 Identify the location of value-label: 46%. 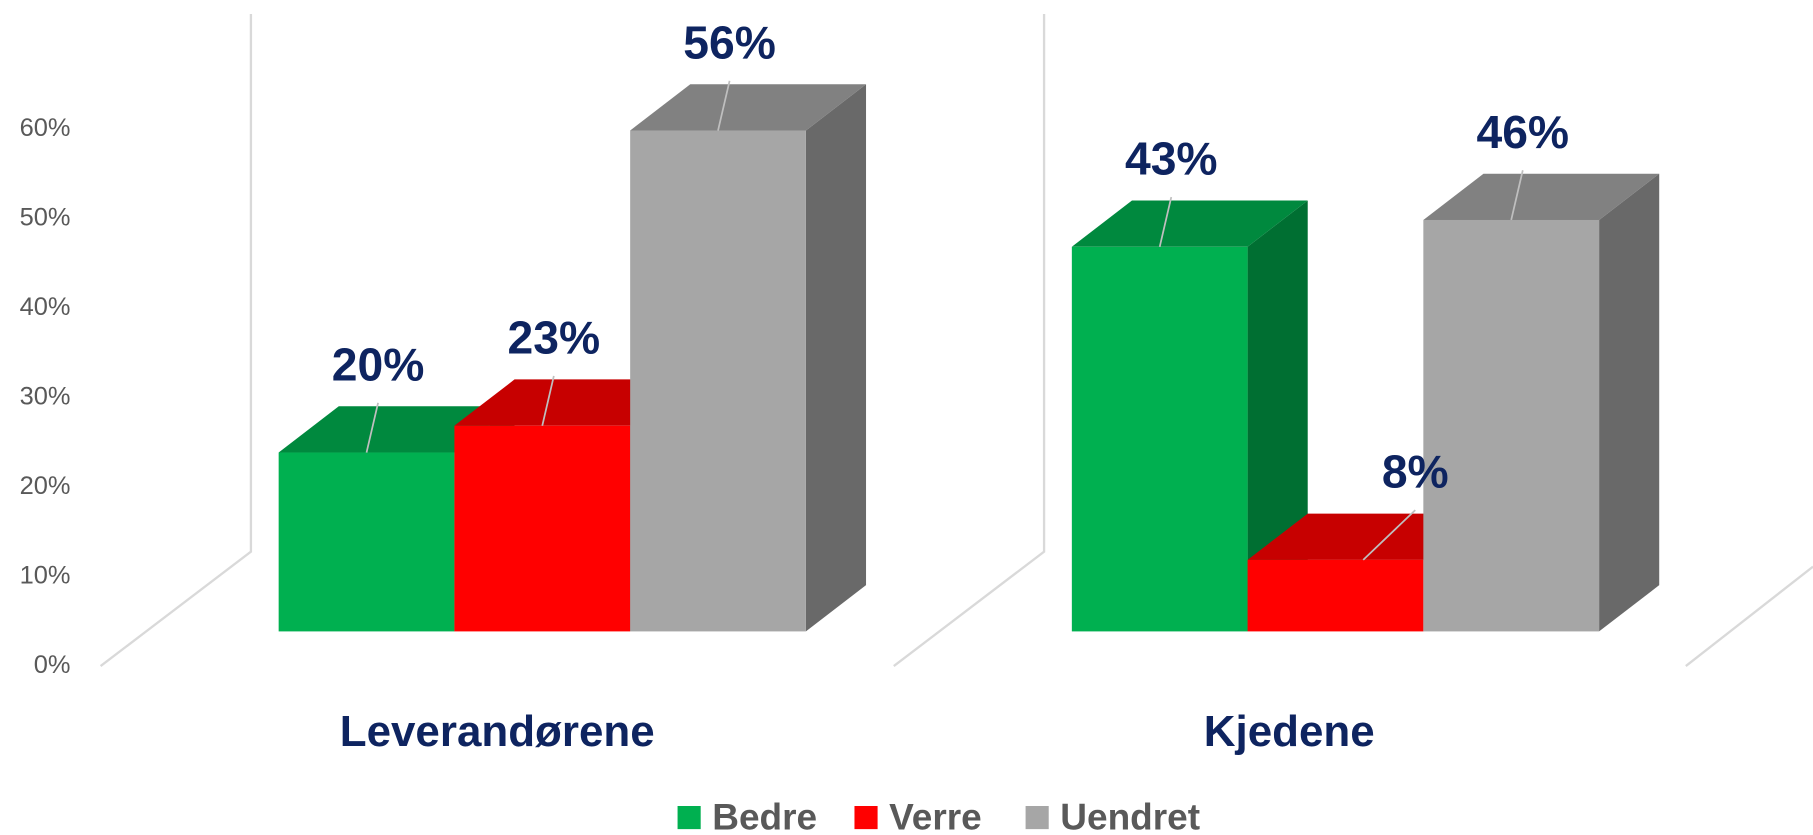
(1522, 132).